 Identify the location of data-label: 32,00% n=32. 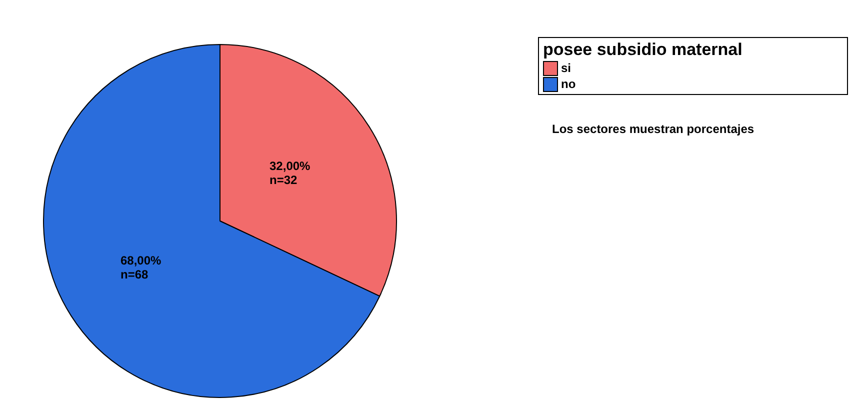
(290, 173).